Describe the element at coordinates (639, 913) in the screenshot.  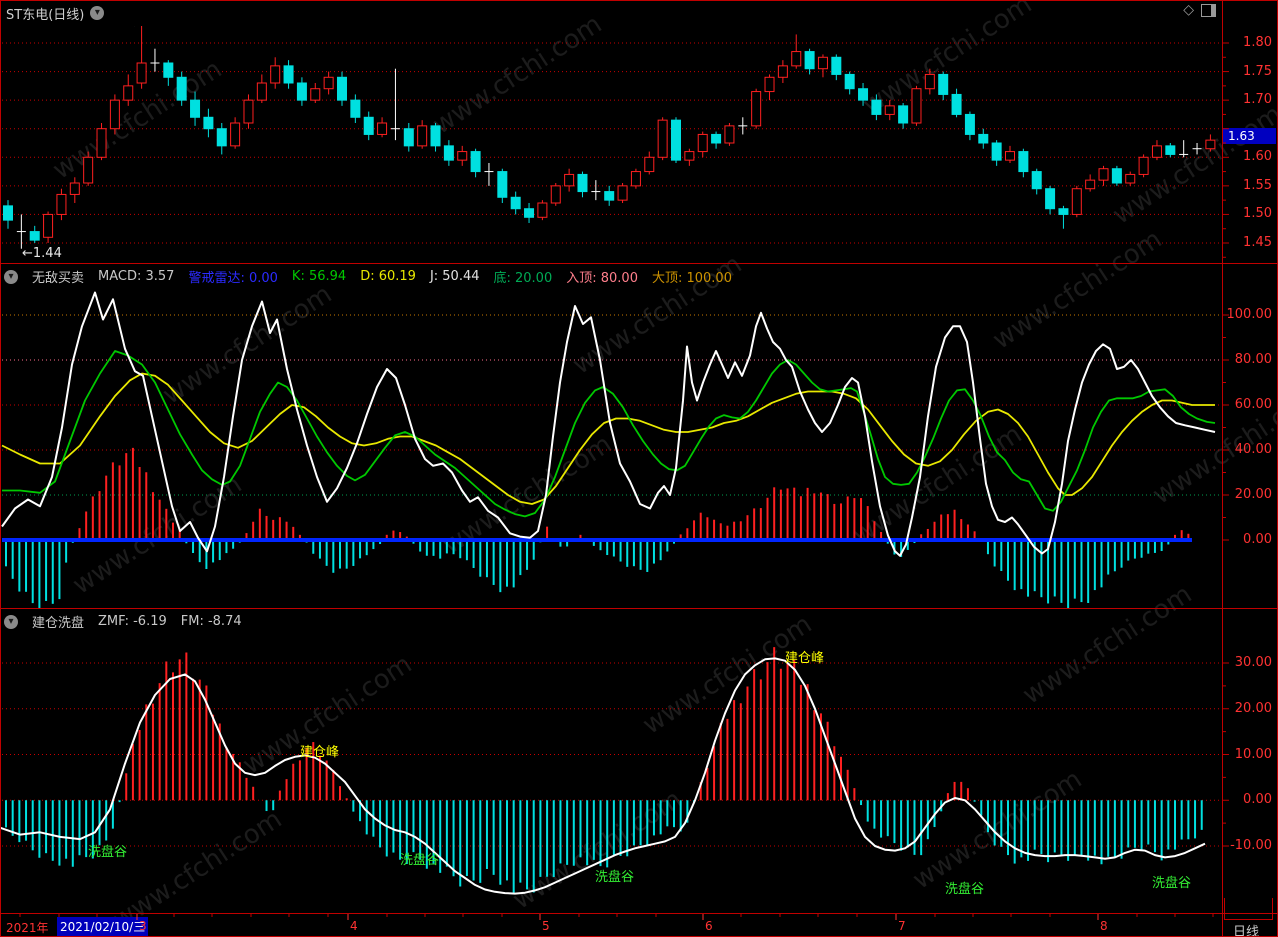
I see `separator-date-axis` at that location.